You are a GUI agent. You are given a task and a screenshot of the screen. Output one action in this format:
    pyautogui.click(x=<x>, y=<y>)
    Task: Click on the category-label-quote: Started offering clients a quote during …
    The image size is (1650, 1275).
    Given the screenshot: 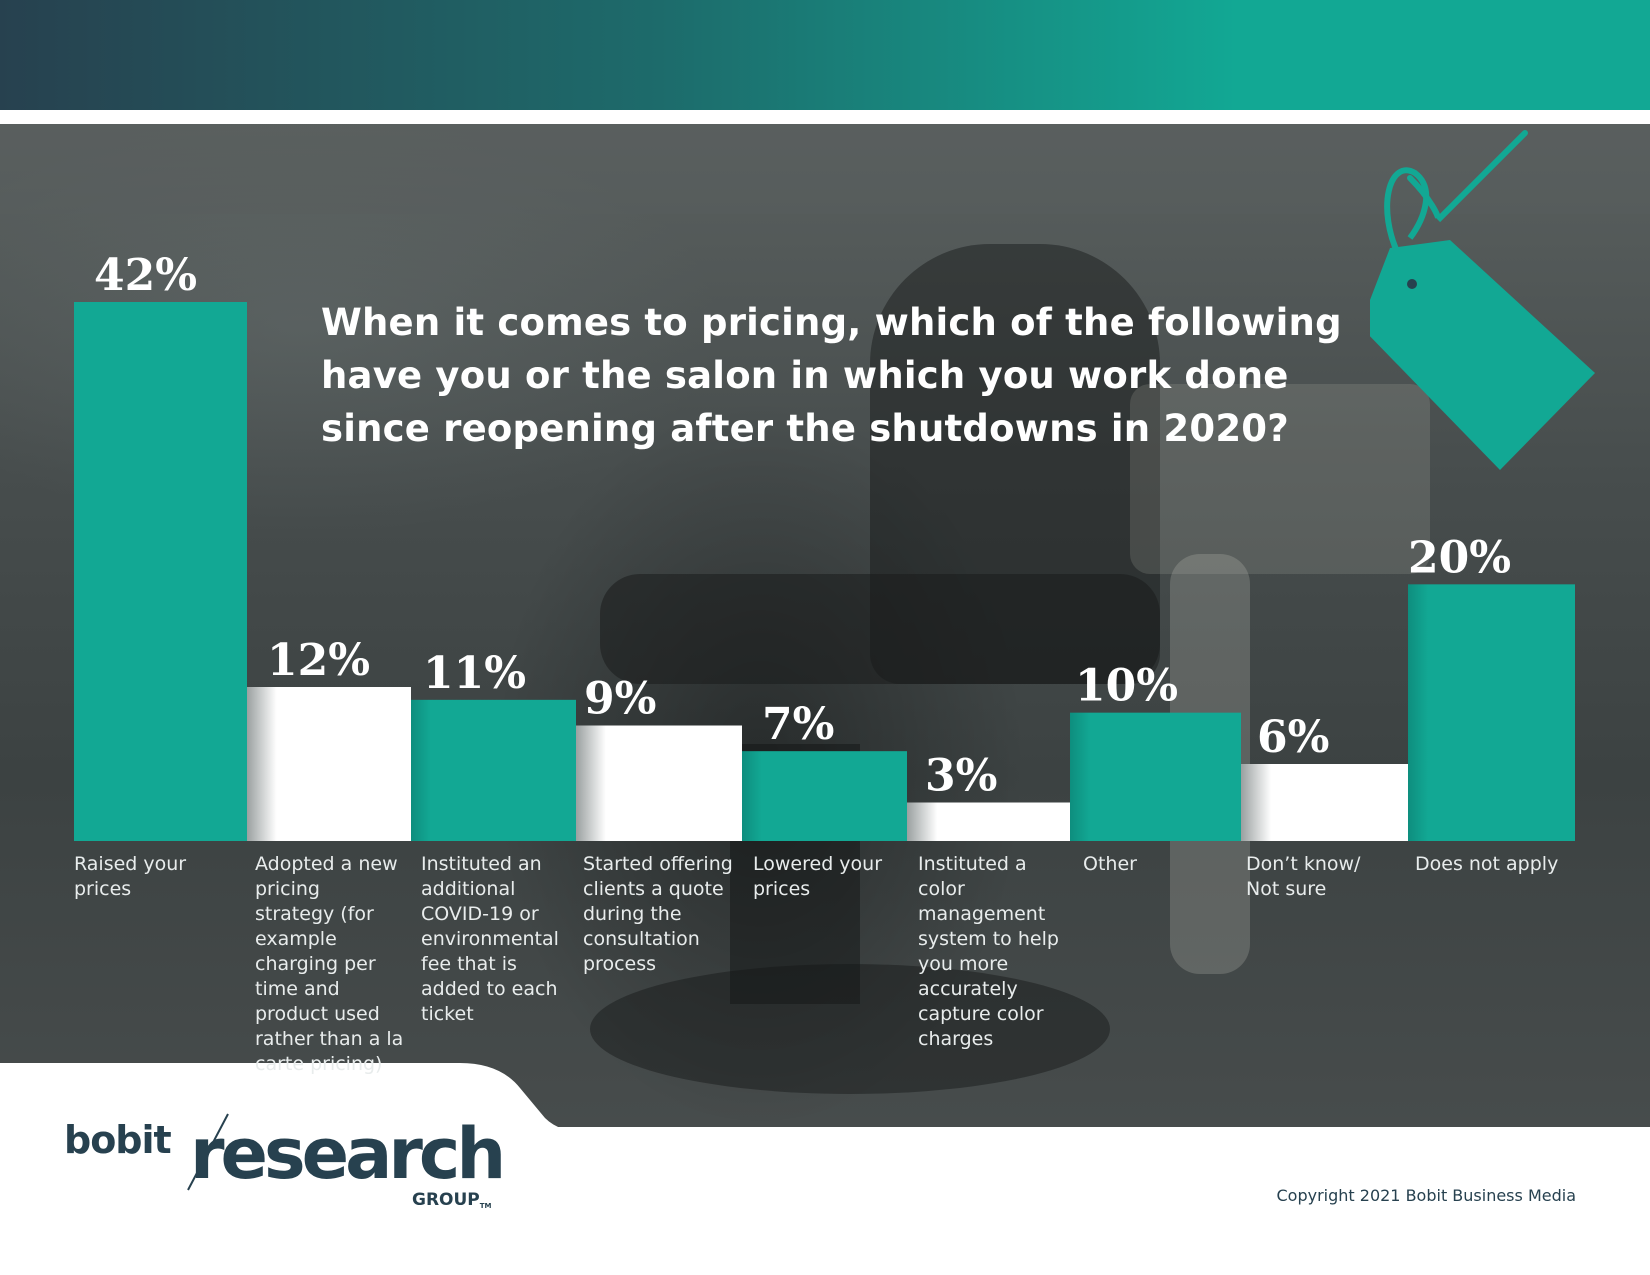 What is the action you would take?
    pyautogui.click(x=658, y=914)
    